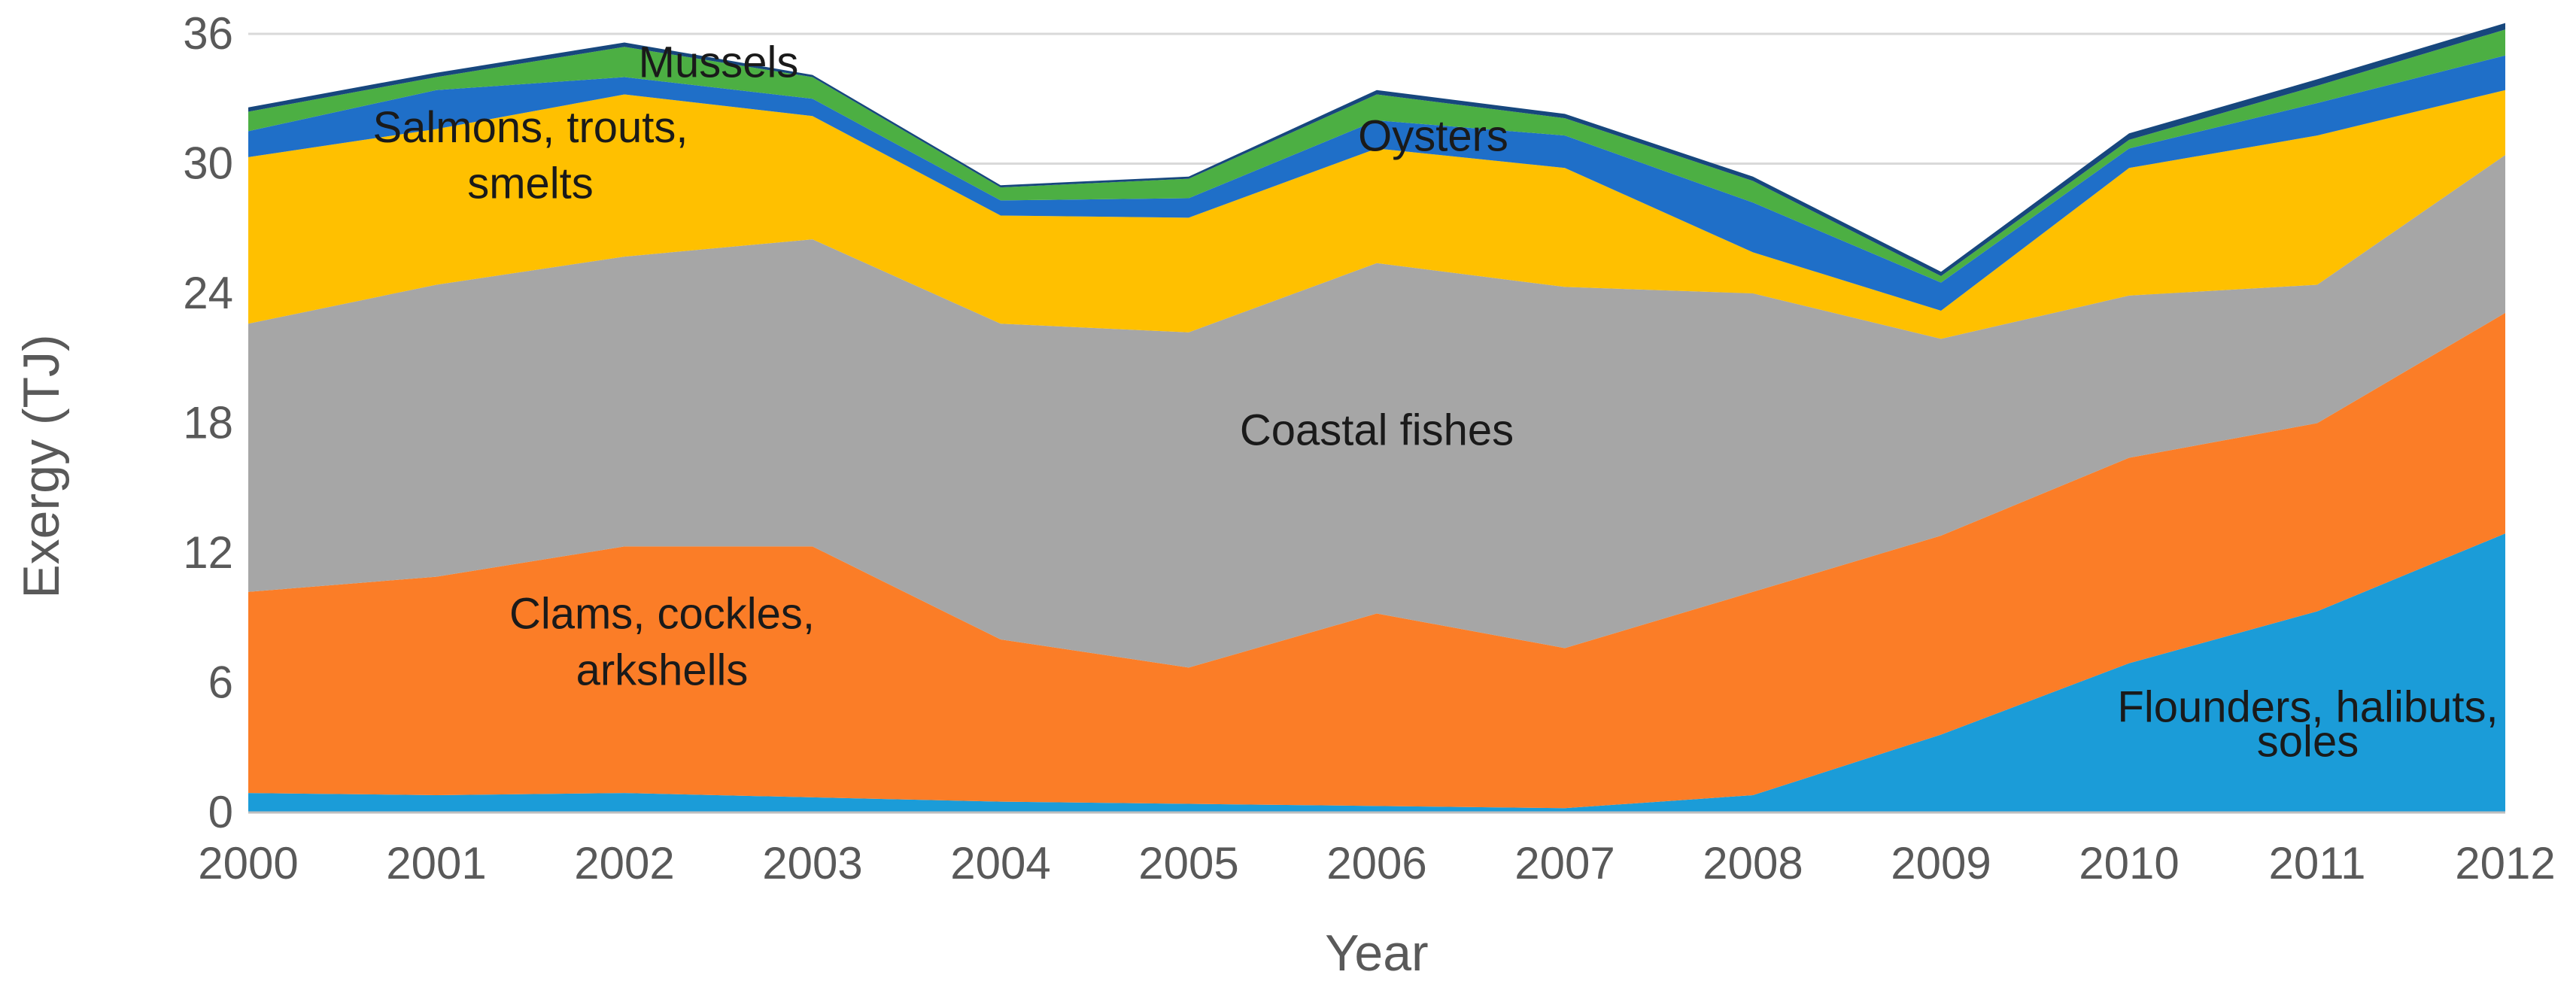  Describe the element at coordinates (530, 128) in the screenshot. I see `series-label-salmons-trouts-smelts-line-1: Salmons, trouts,` at that location.